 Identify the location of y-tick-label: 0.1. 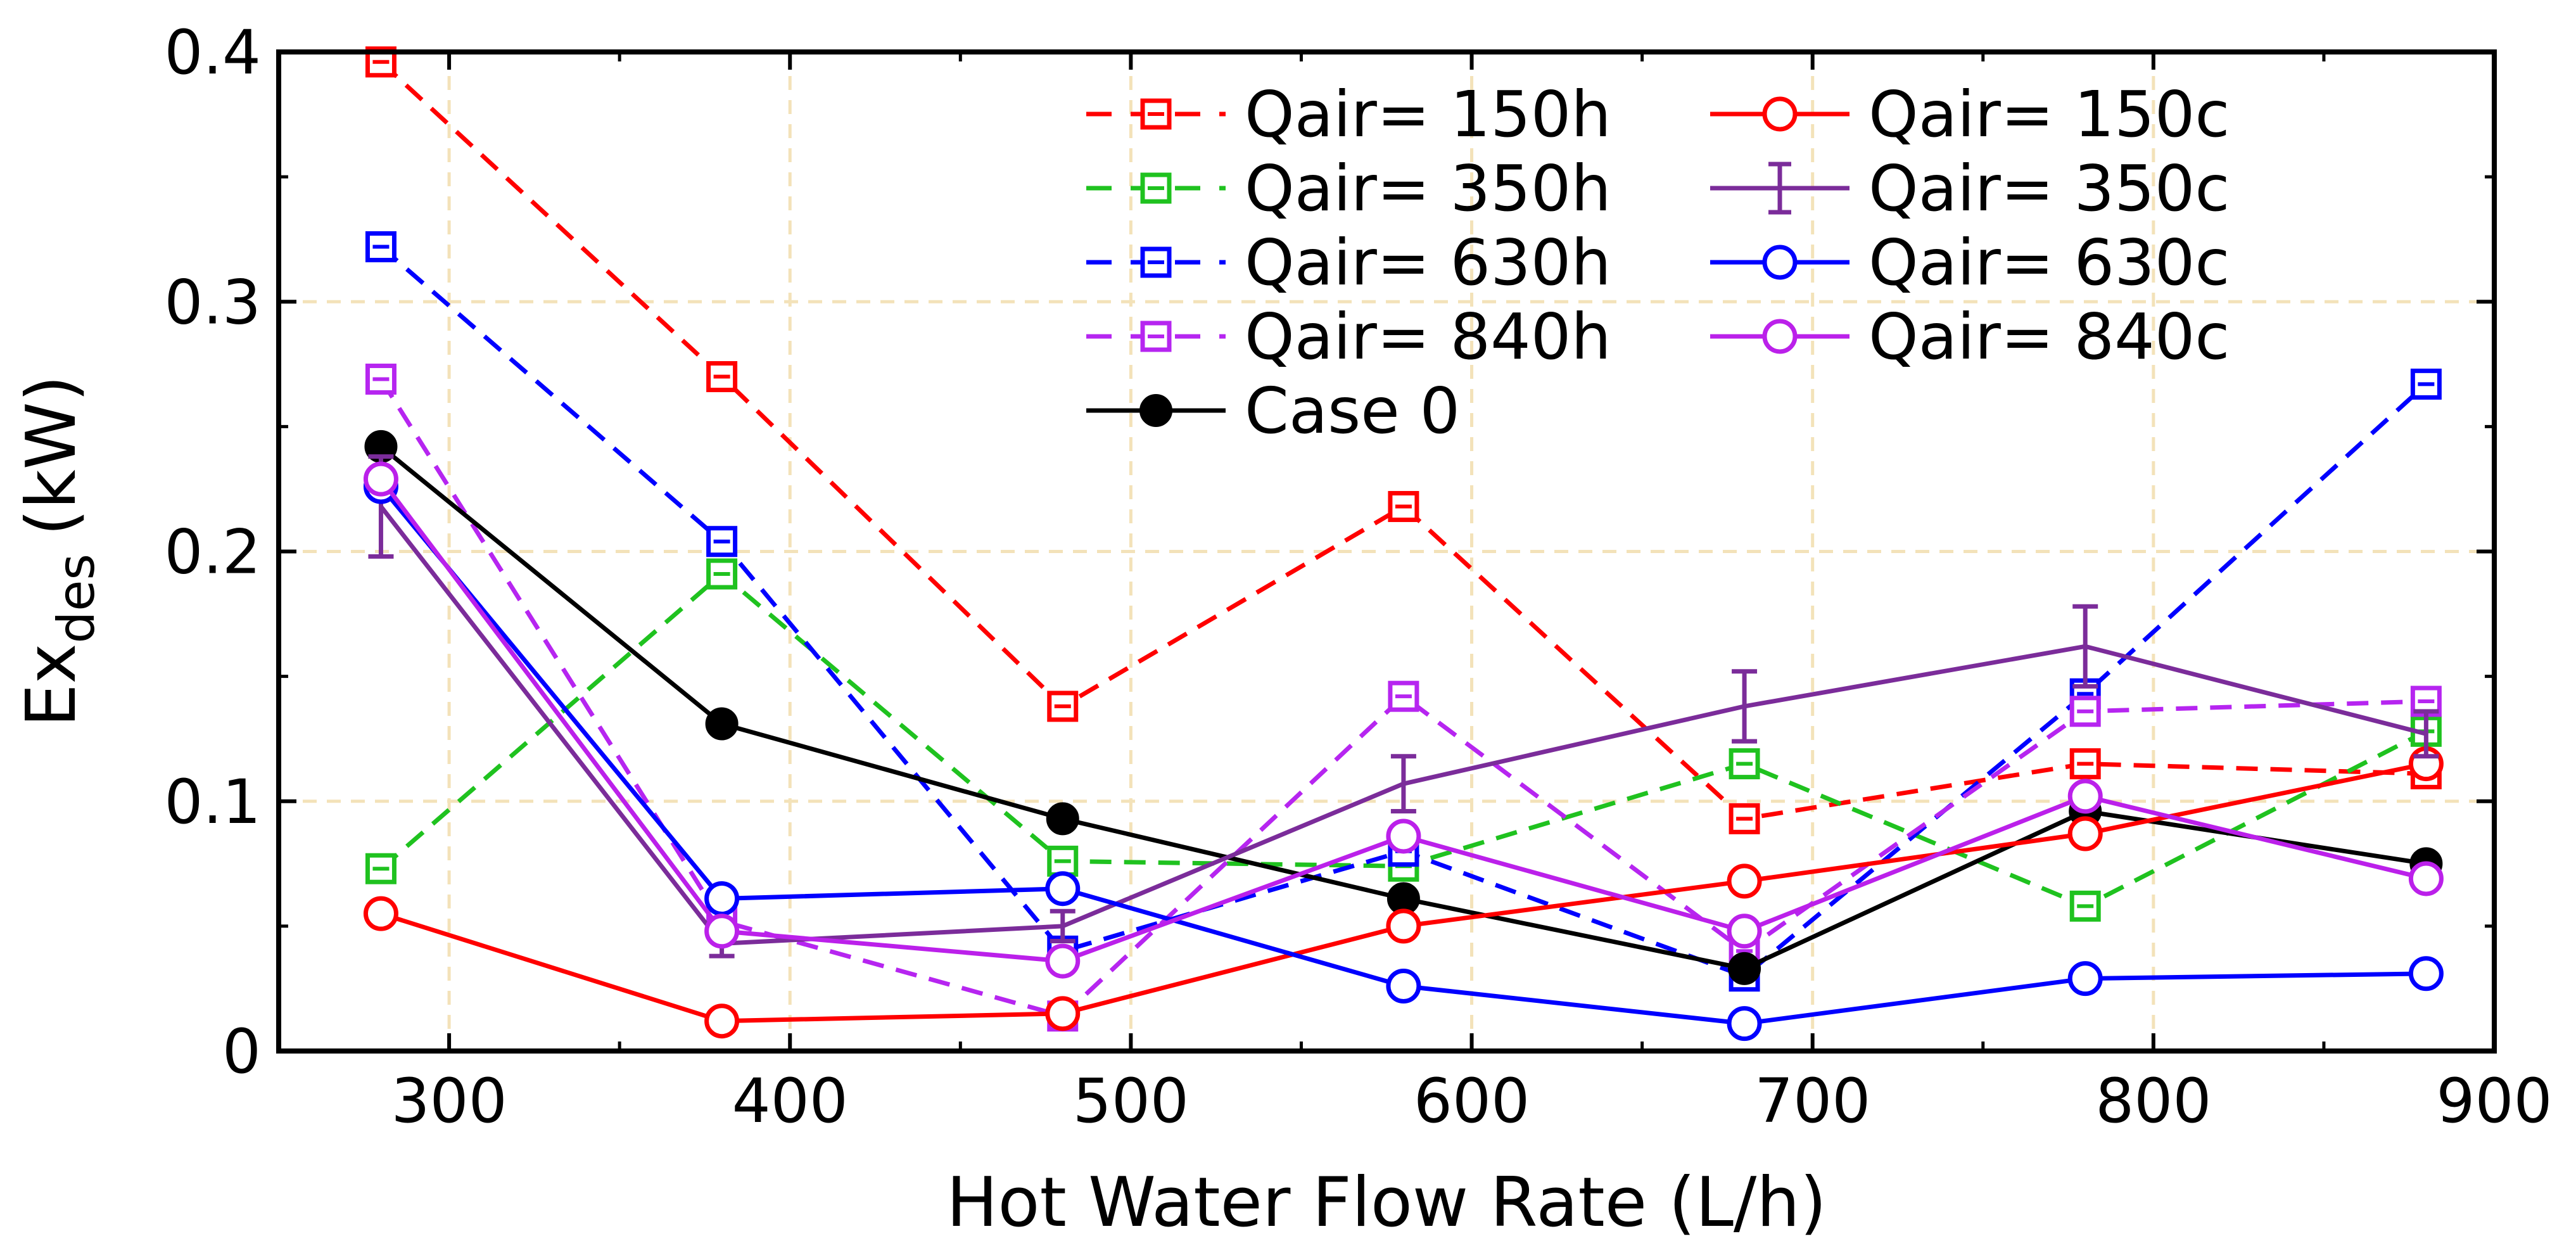
(213, 802).